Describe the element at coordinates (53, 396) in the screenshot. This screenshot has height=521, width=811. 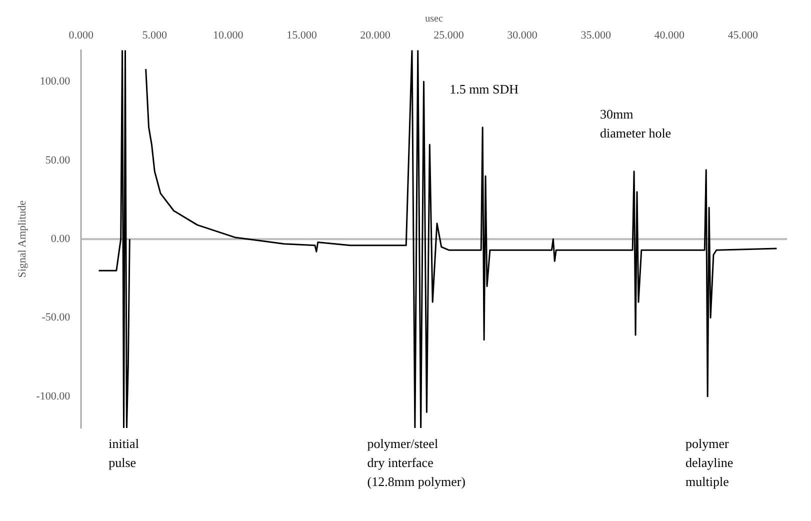
I see `y-tick-label: -100.00` at that location.